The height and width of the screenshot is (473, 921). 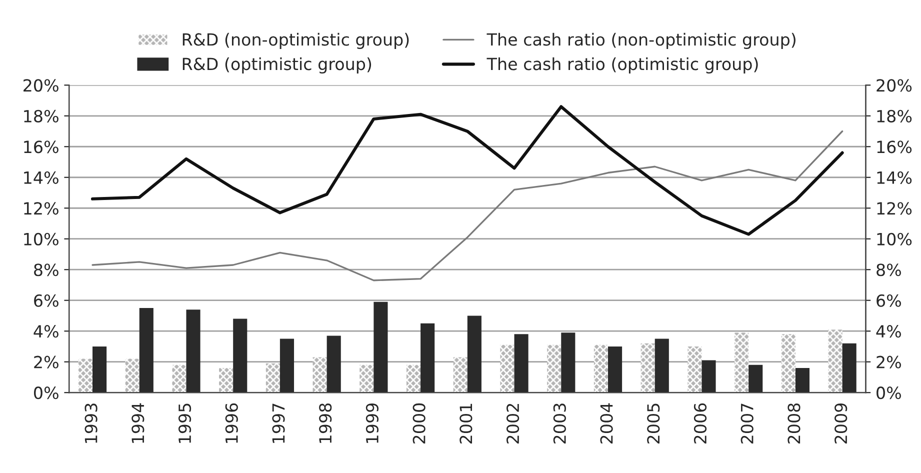 I want to click on y2-tick-label: 4%, so click(x=888, y=331).